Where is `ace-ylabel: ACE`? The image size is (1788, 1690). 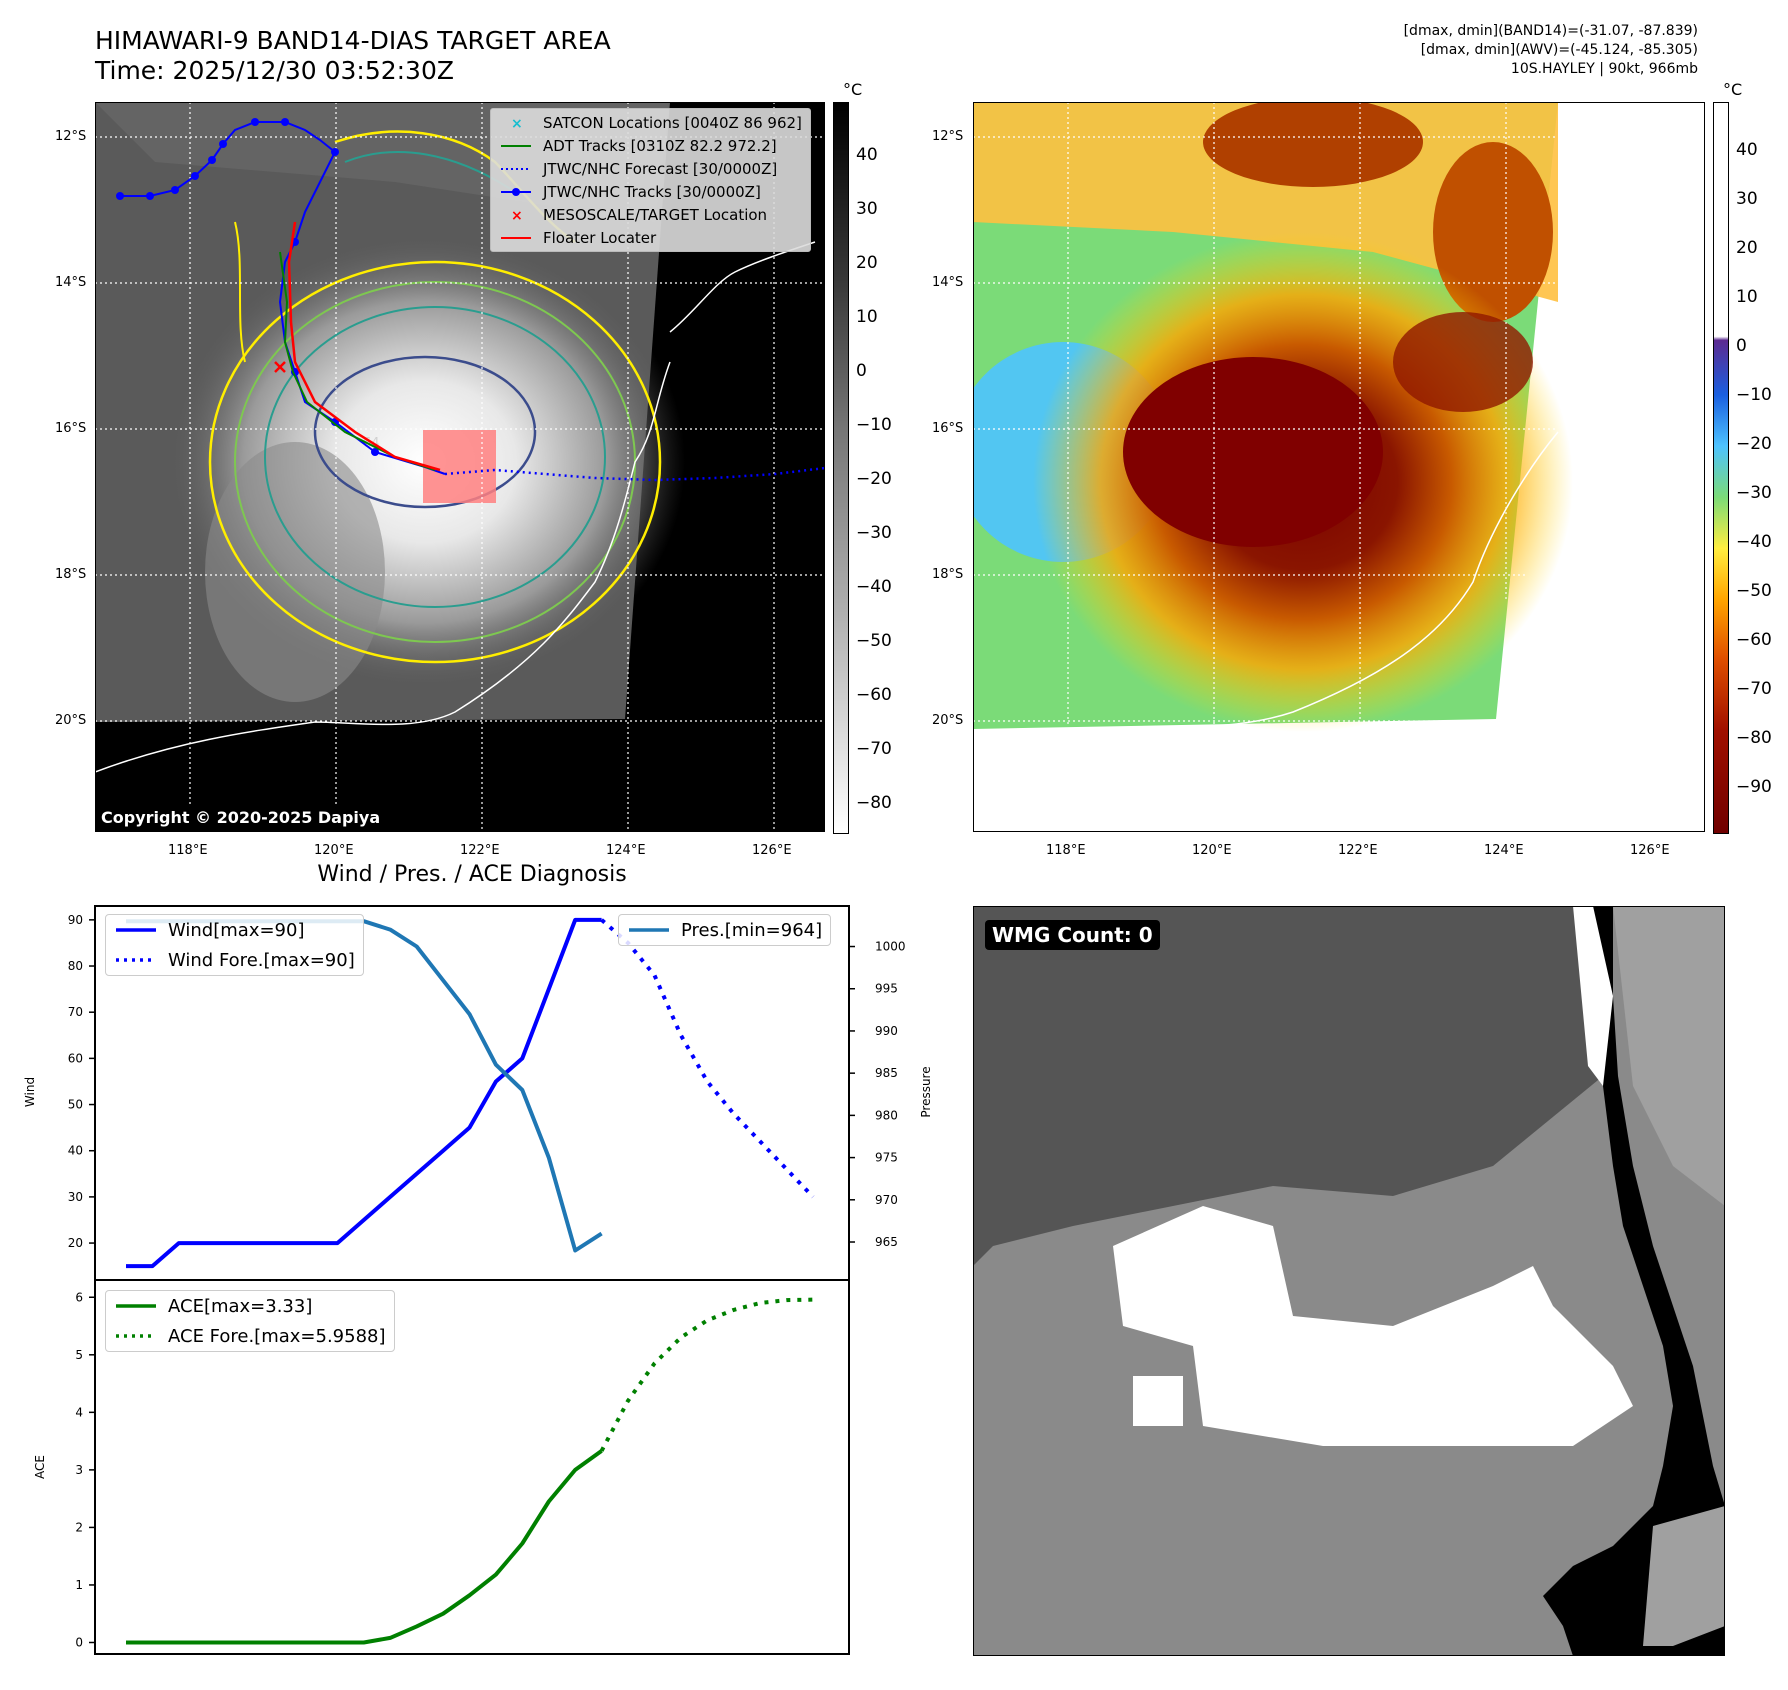 ace-ylabel: ACE is located at coordinates (40, 1467).